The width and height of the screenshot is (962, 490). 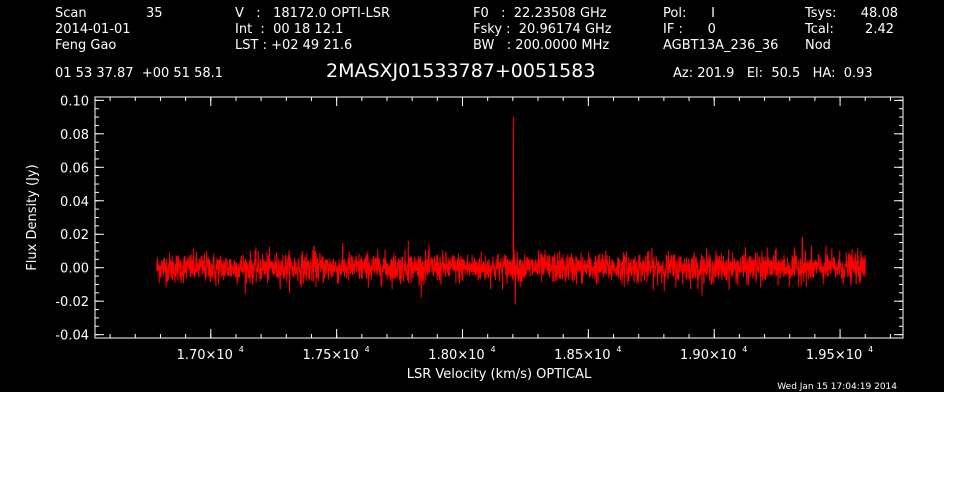 I want to click on polarization: Pol: I, so click(x=689, y=13).